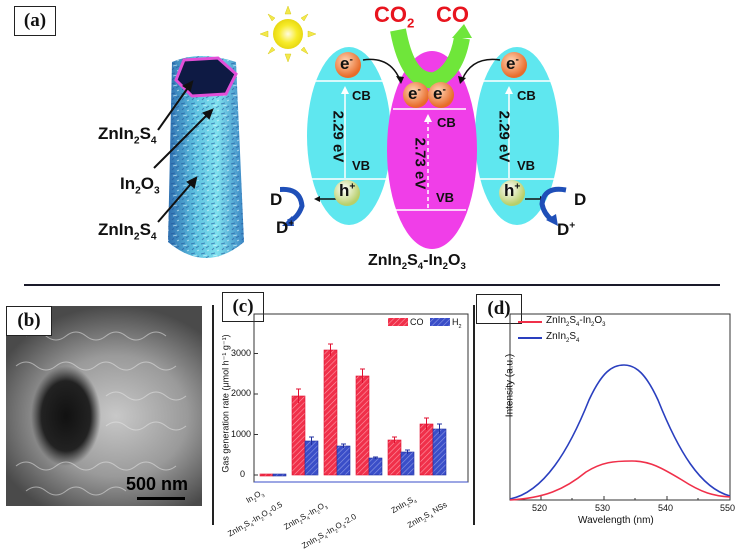  What do you see at coordinates (361, 165) in the screenshot?
I see `left-vb-label: VB` at bounding box center [361, 165].